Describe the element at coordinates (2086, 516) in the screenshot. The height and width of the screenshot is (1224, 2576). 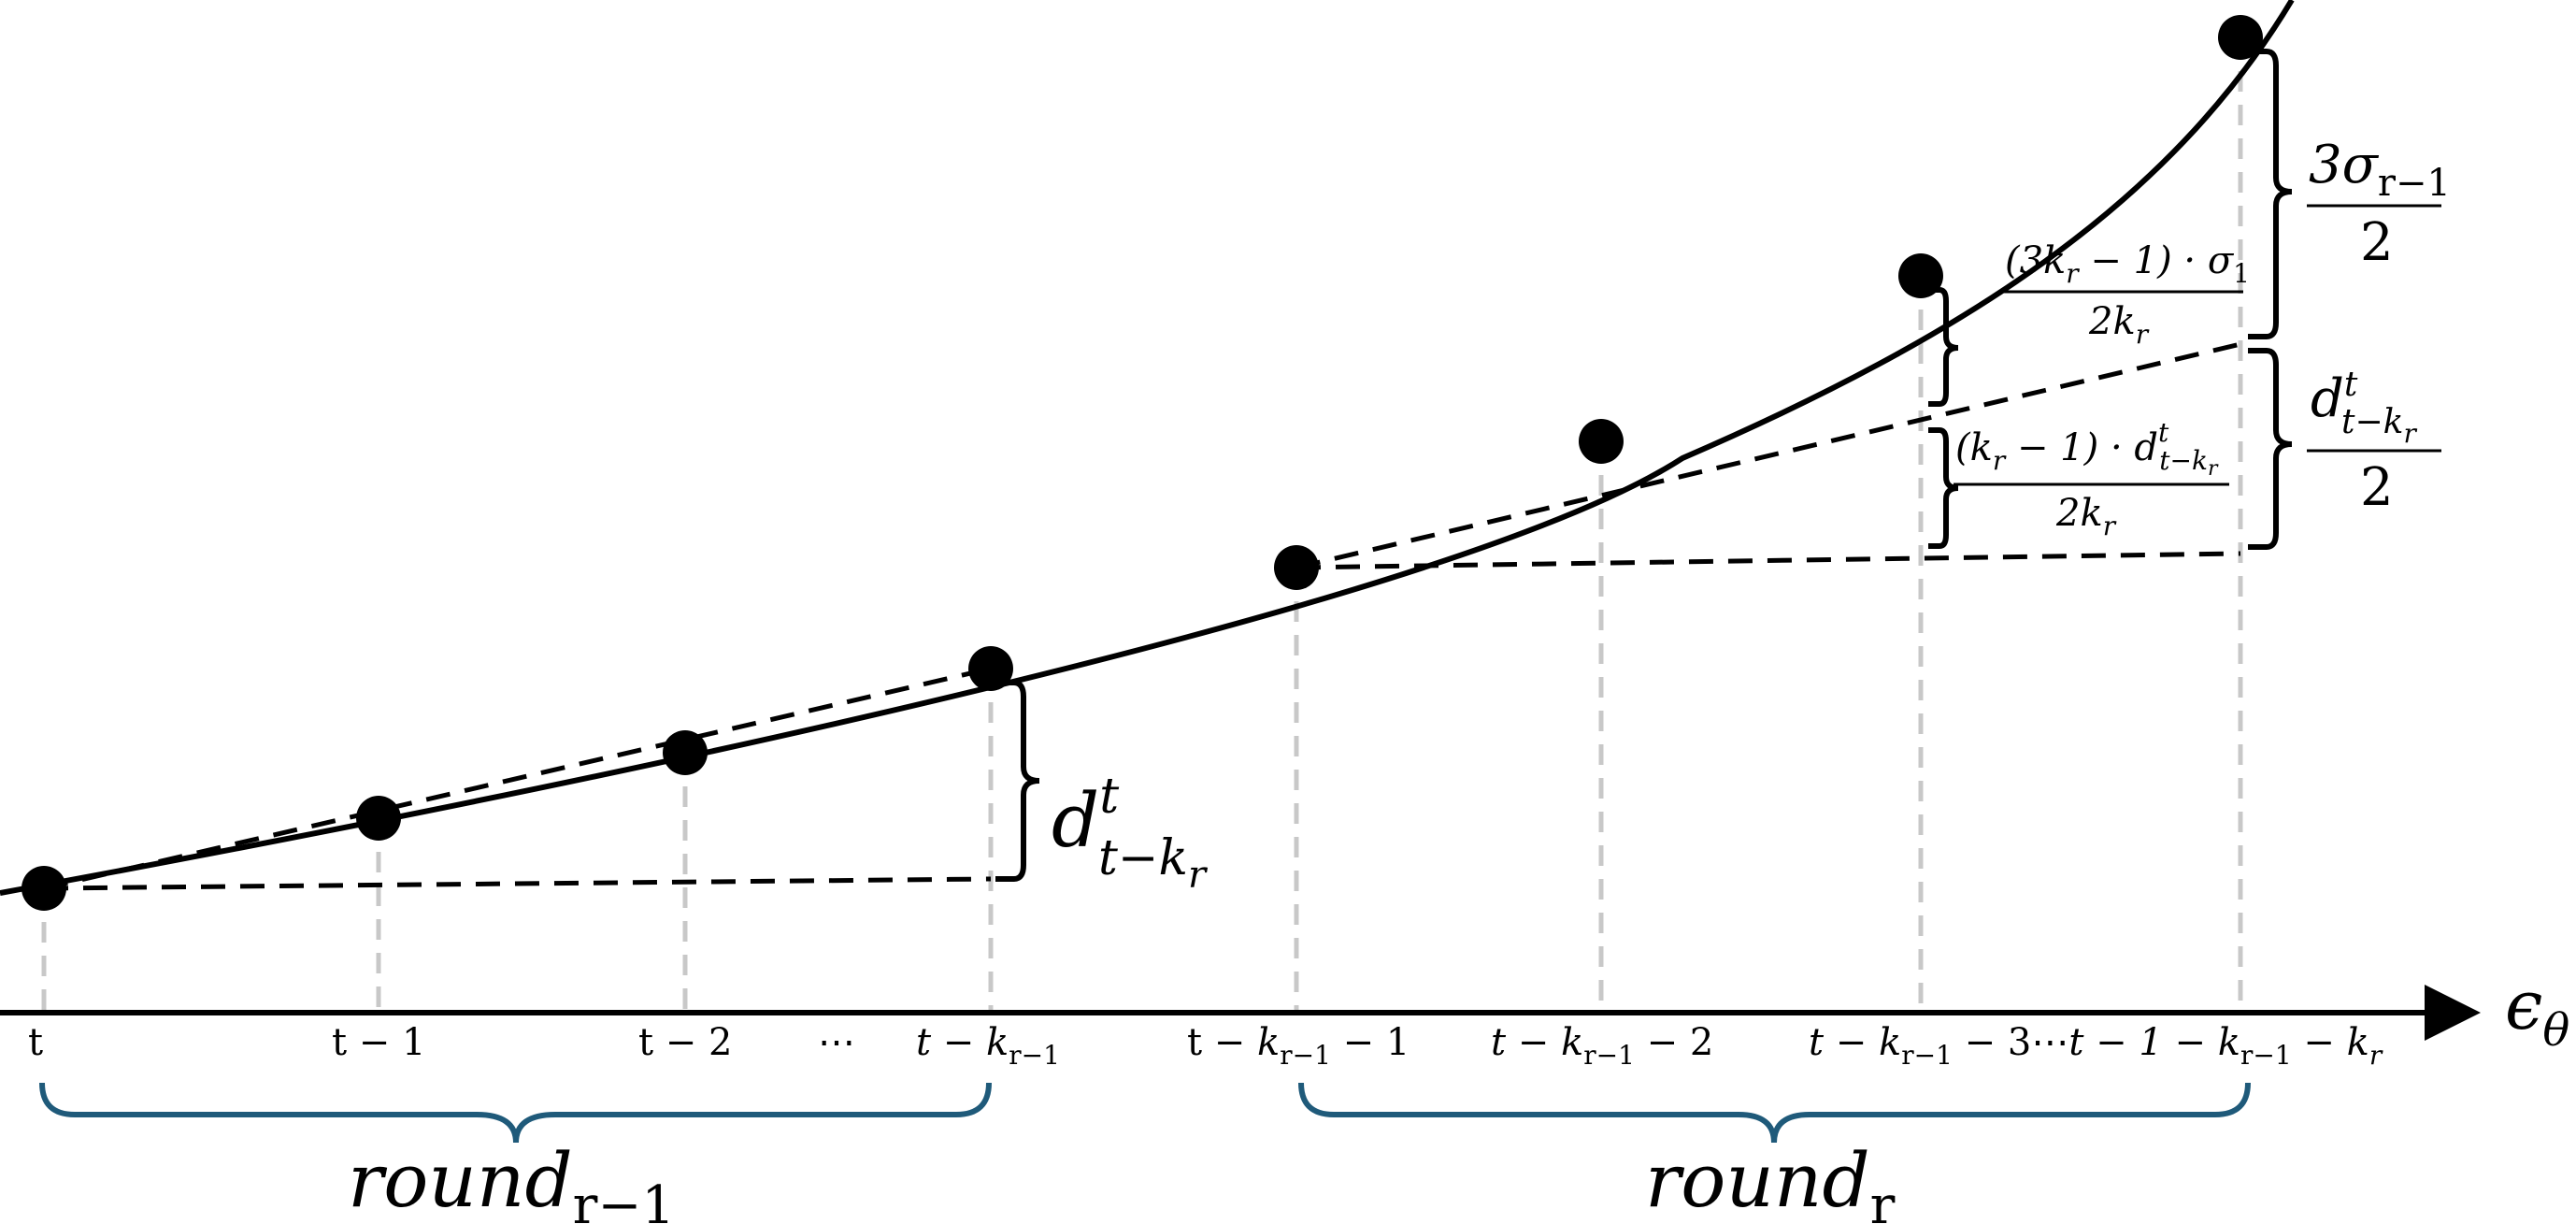
I see `k-minus-den: 2kr` at that location.